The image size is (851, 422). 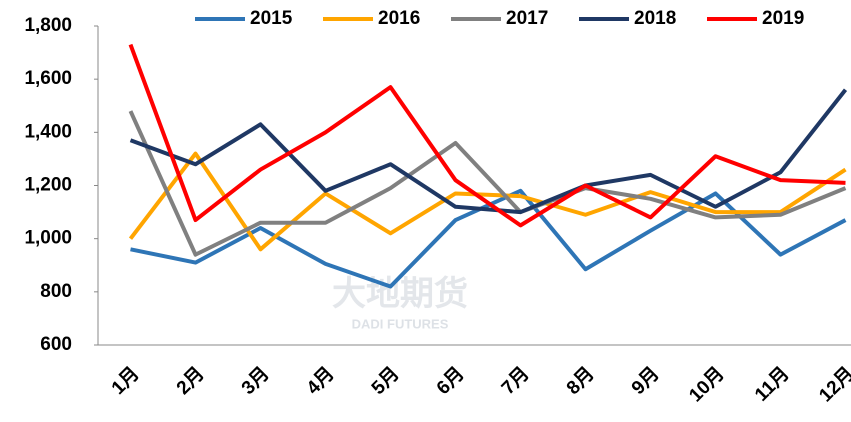 I want to click on x-tick-label: 9月, so click(x=646, y=381).